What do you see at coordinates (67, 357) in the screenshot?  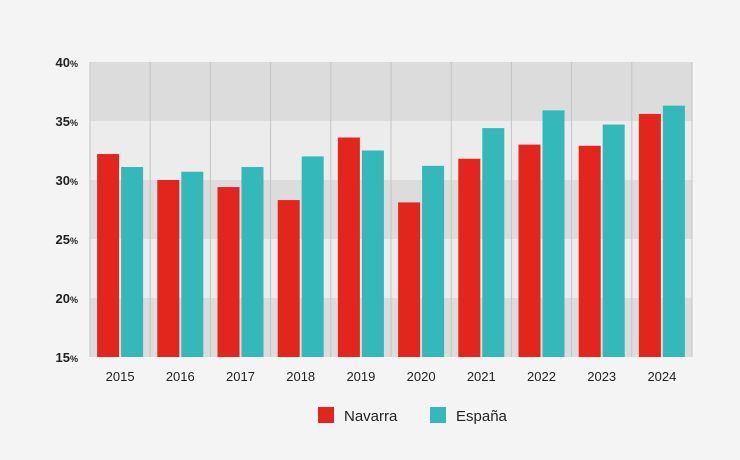 I see `y-tick-label: 15%` at bounding box center [67, 357].